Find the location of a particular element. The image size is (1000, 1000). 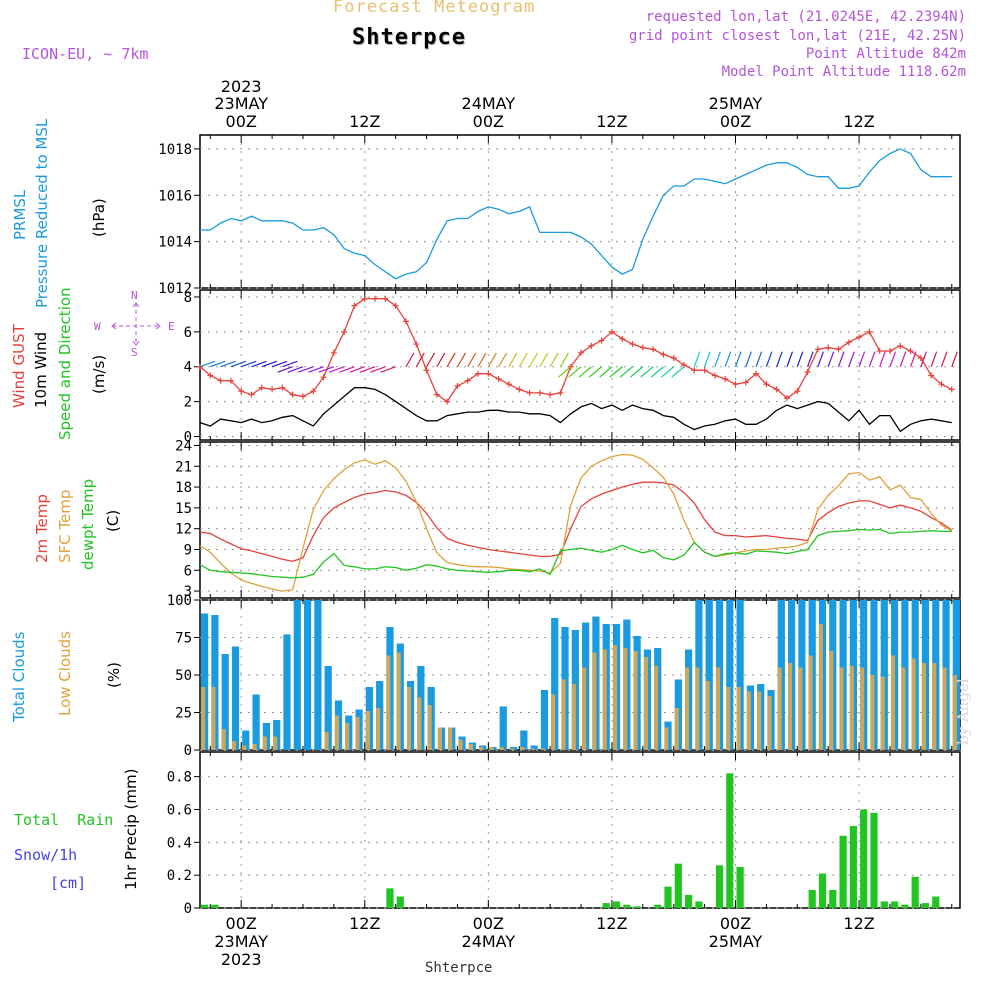

label-total-rain: Total Rain is located at coordinates (63, 820).